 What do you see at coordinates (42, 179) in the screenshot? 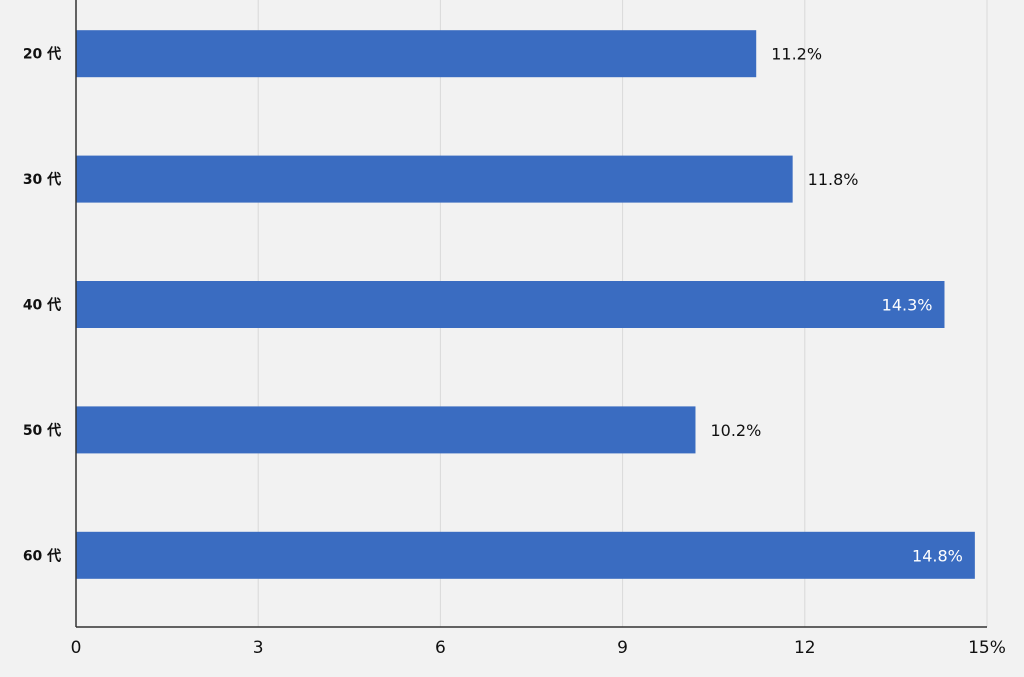
I see `category-label: 30 代` at bounding box center [42, 179].